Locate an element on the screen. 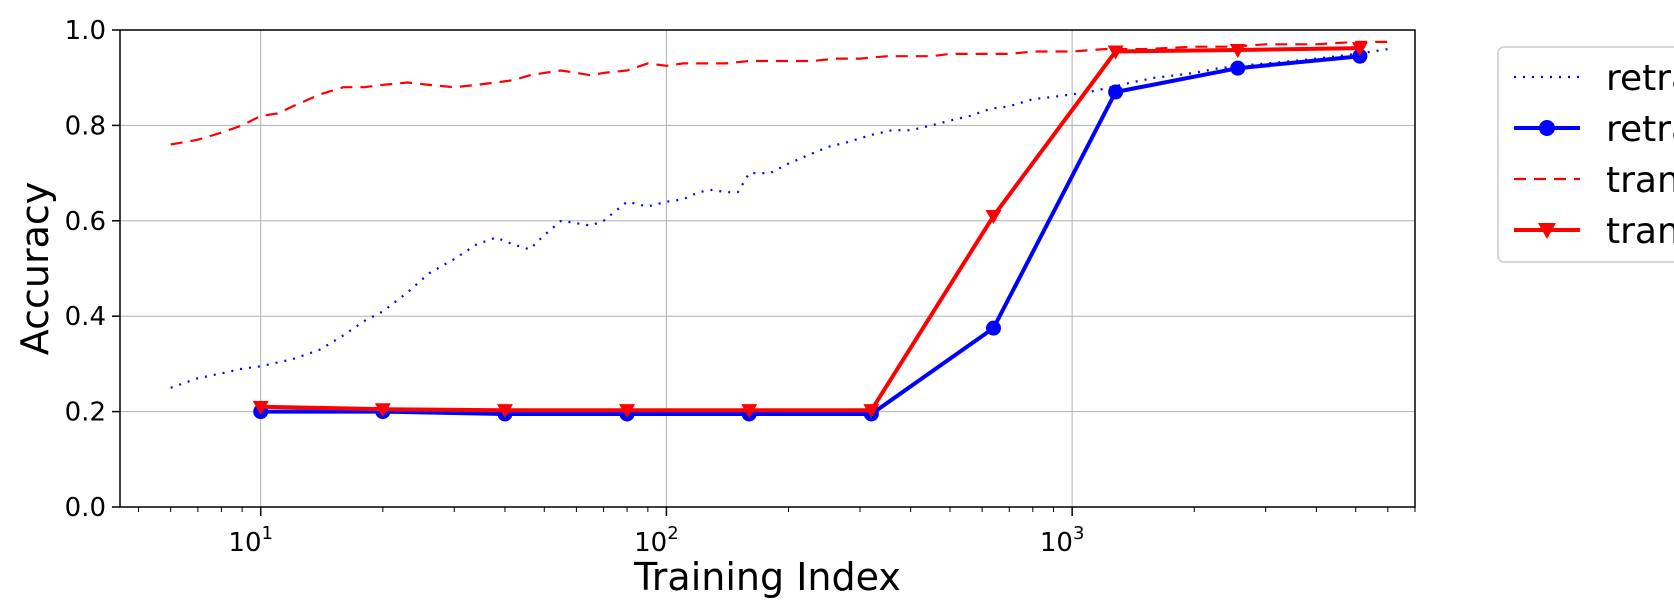 This screenshot has width=1674, height=614. x-tick-label: 10³ is located at coordinates (1062, 540).